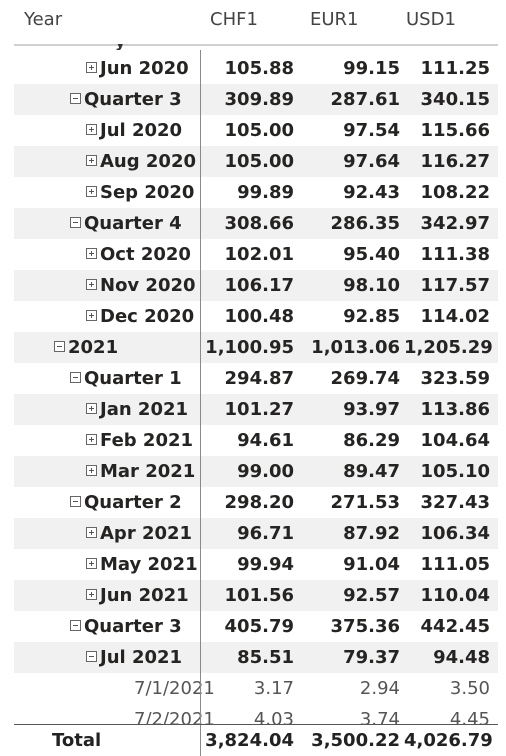 Image resolution: width=506 pixels, height=756 pixels. I want to click on cell-chf: 101.27, so click(259, 409).